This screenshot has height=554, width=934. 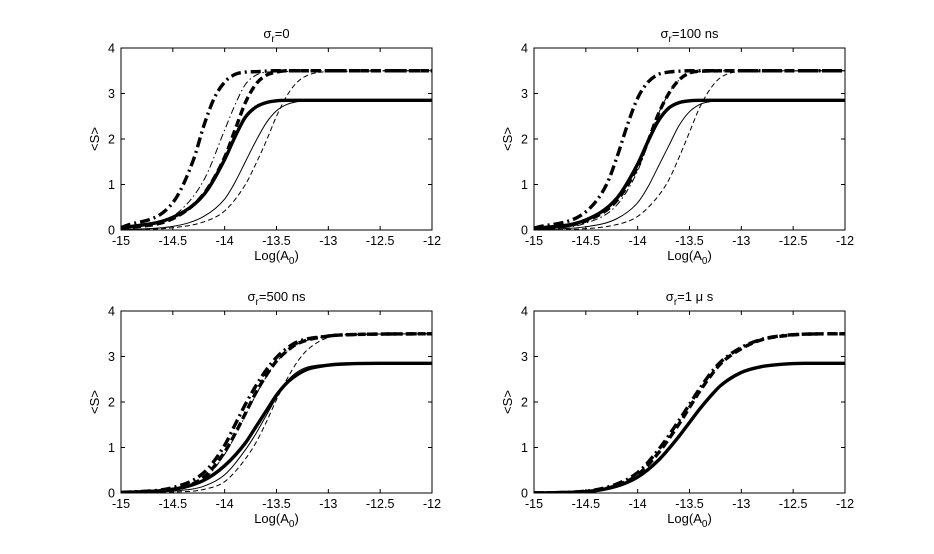 What do you see at coordinates (695, 33) in the screenshot?
I see `title-value: =100 ns` at bounding box center [695, 33].